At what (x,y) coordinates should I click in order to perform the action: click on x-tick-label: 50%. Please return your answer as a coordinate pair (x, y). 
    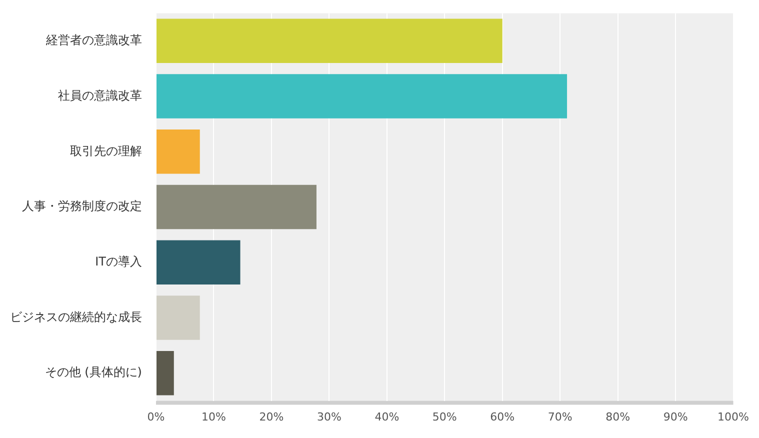
    Looking at the image, I should click on (444, 417).